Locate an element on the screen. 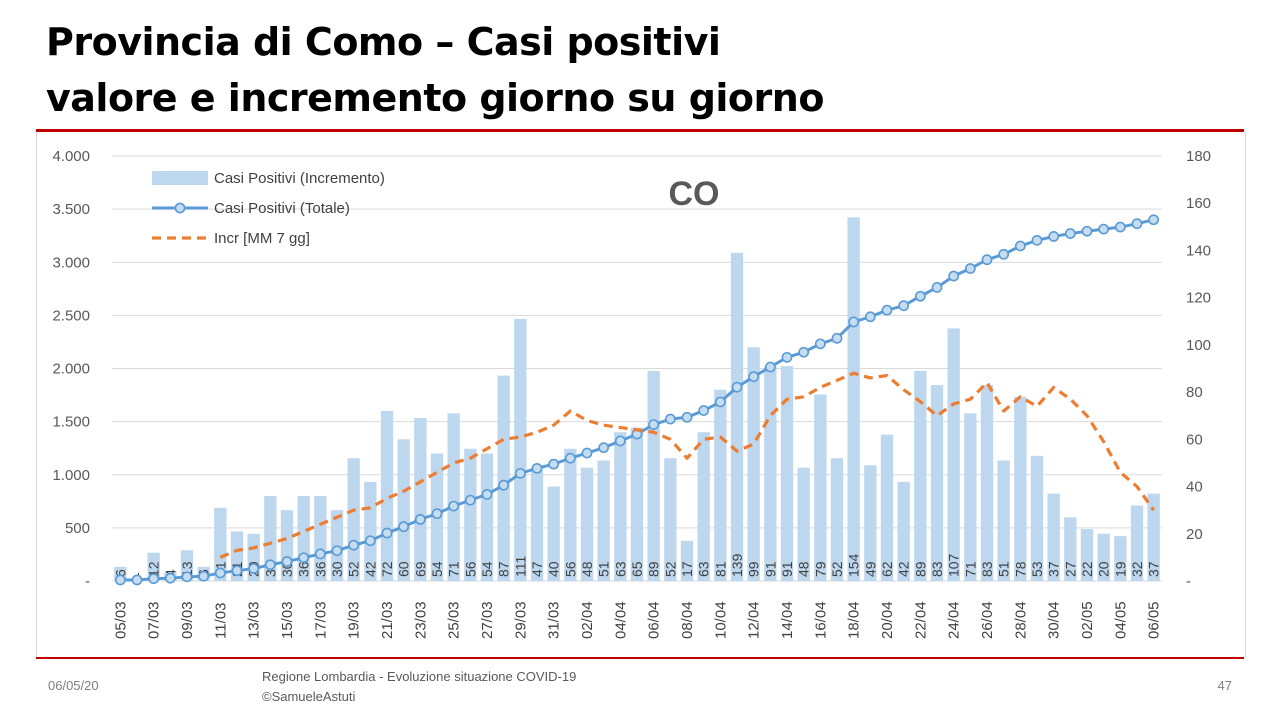 This screenshot has width=1280, height=720. x-tick-label: 04/04 is located at coordinates (620, 620).